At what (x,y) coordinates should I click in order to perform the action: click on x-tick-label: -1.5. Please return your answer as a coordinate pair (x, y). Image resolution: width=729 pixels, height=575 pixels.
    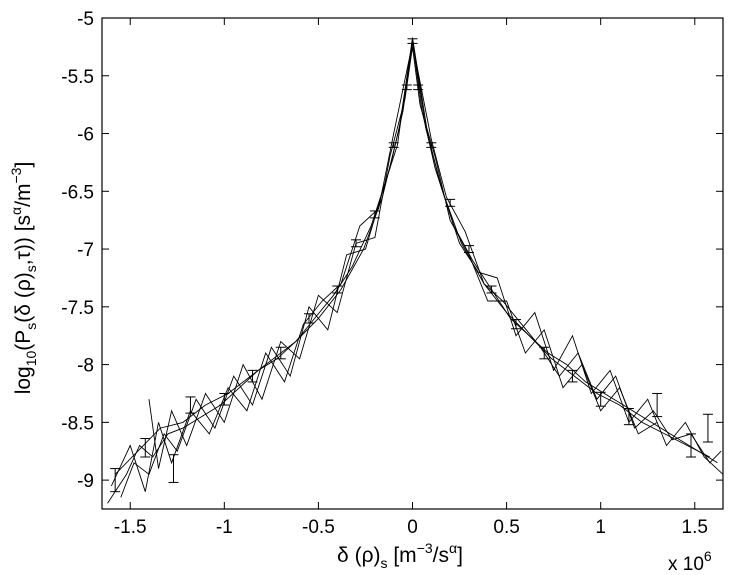
    Looking at the image, I should click on (130, 527).